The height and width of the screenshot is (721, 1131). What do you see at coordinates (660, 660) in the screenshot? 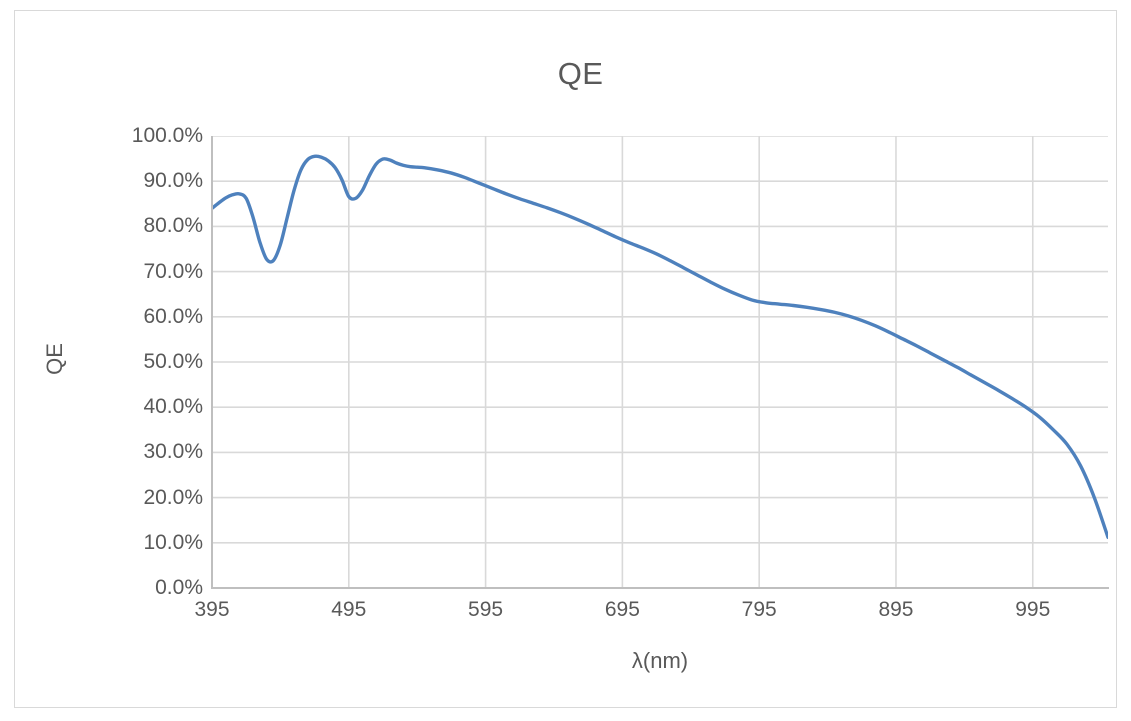
I see `x-axis-title: λ(nm)` at bounding box center [660, 660].